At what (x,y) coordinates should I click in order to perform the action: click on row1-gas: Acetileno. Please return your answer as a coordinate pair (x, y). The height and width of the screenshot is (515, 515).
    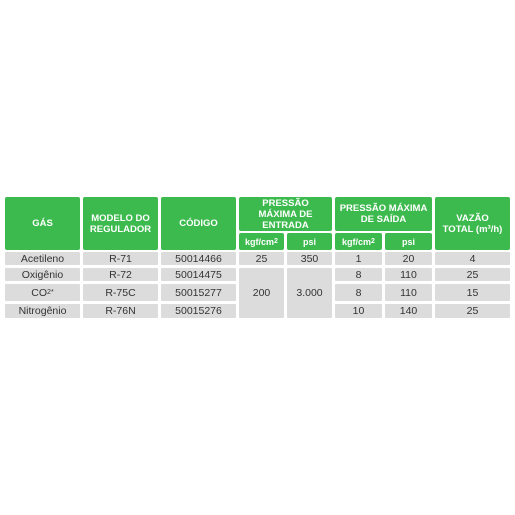
    Looking at the image, I should click on (42, 258).